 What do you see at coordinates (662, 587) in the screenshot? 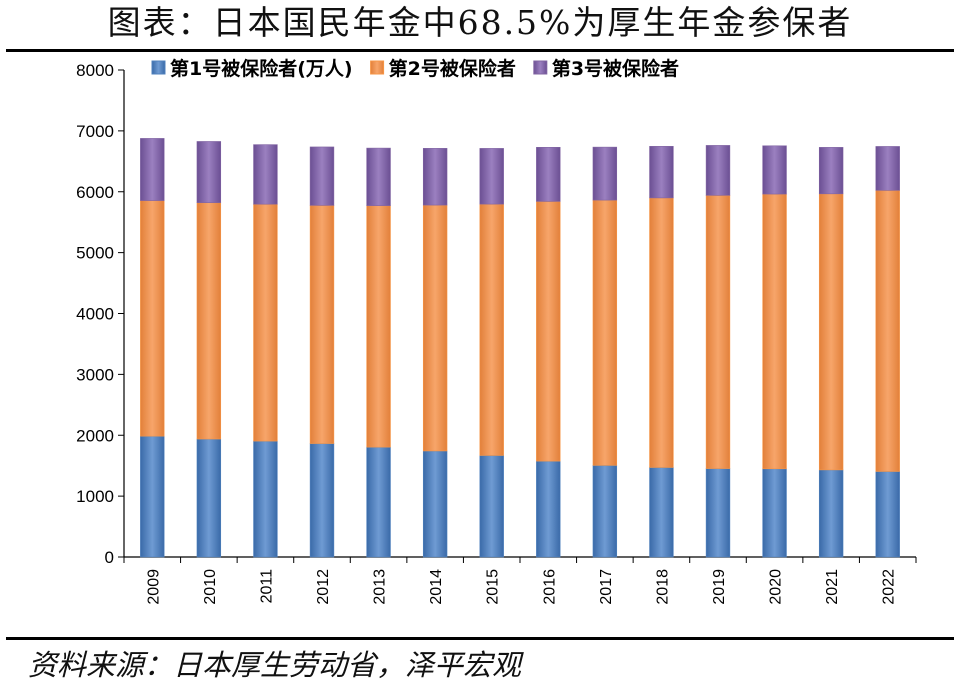
I see `x-tick-label: 2018` at bounding box center [662, 587].